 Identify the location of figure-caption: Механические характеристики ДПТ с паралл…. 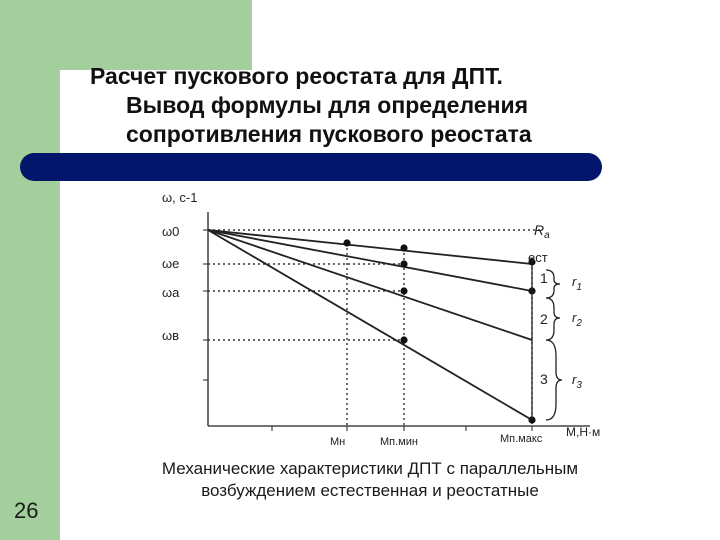
(370, 480).